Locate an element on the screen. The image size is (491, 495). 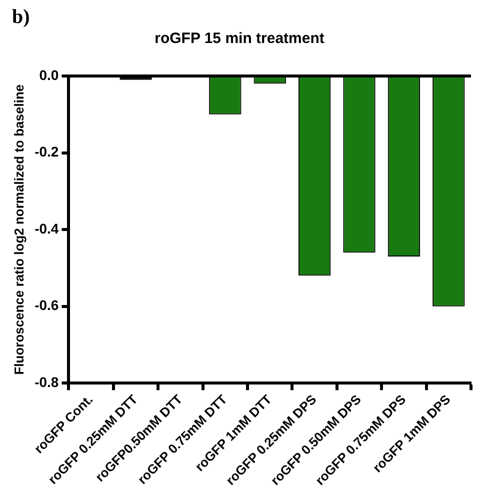
text: b) is located at coordinates (21, 17).